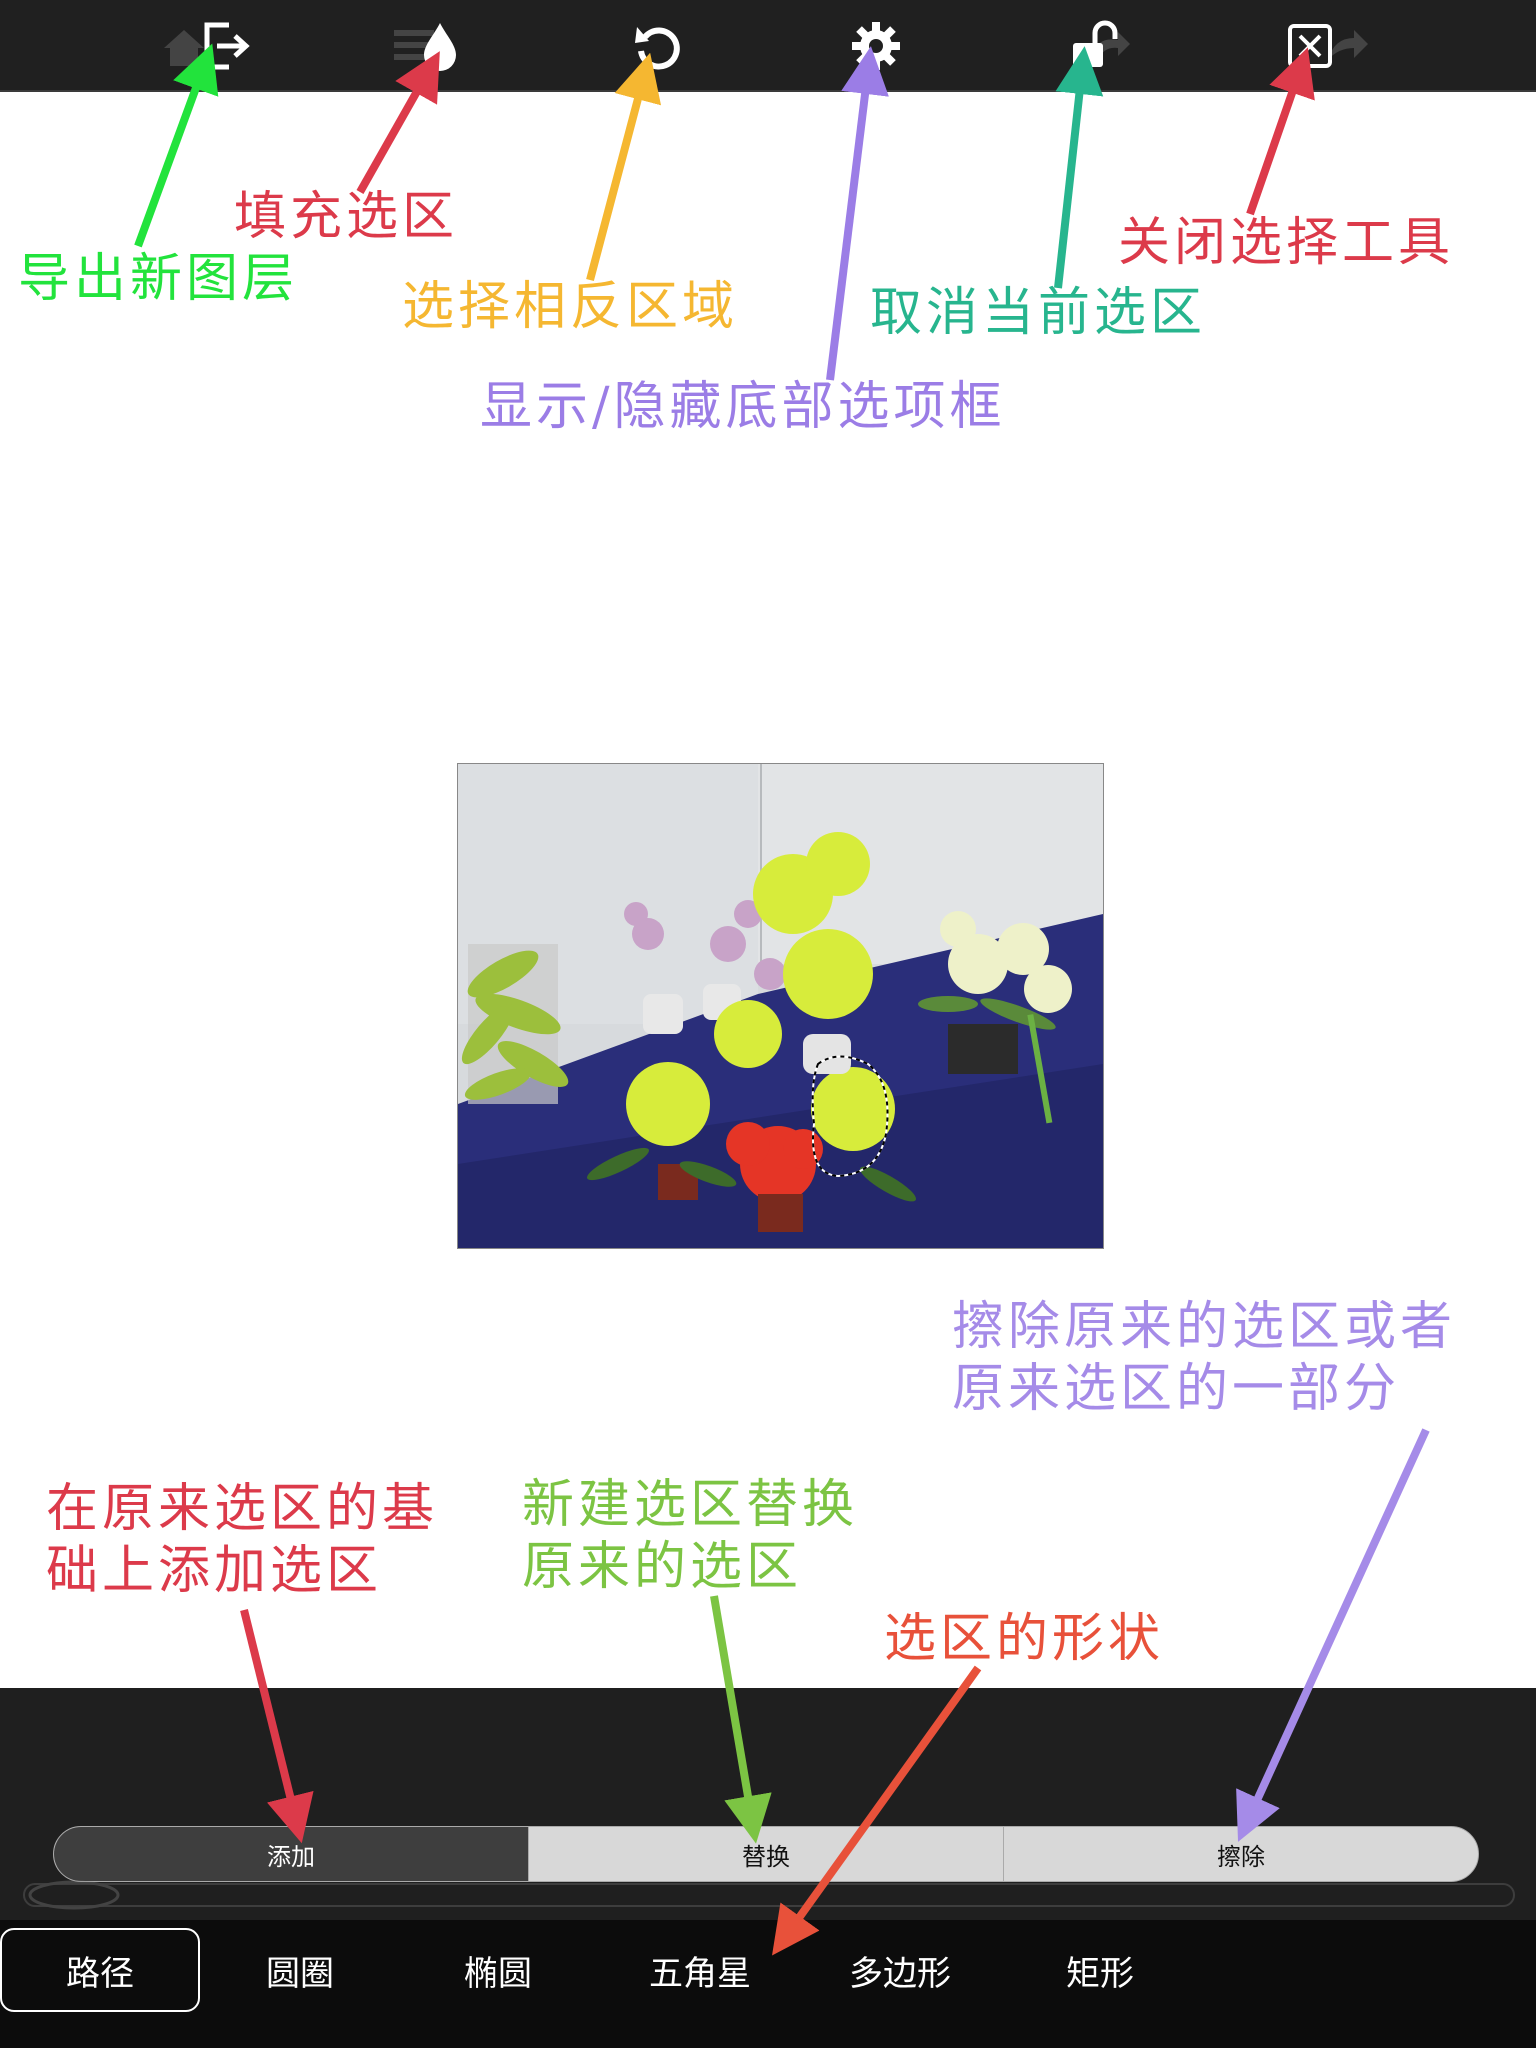 The height and width of the screenshot is (2048, 1536). Describe the element at coordinates (100, 1970) in the screenshot. I see `shape-path-button: 路径` at that location.